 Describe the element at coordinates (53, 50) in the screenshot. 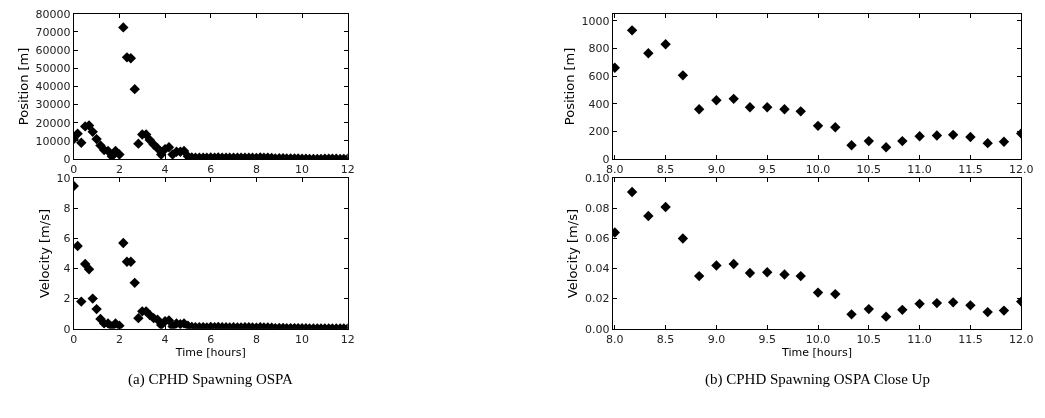

I see `y-tick-label: 60000` at that location.